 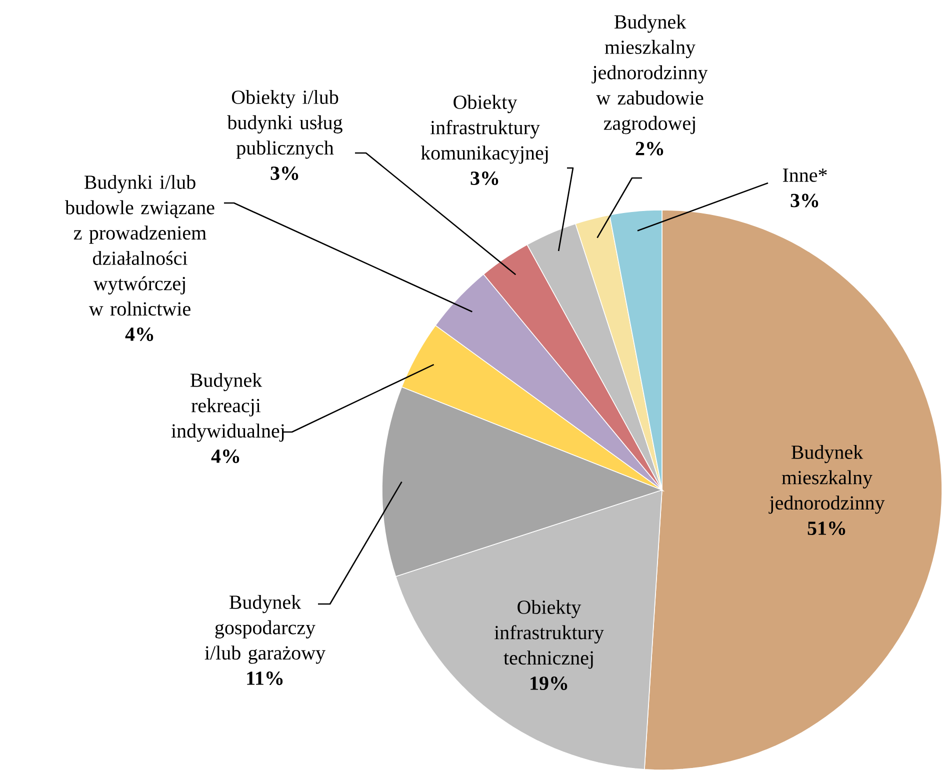 I want to click on slice-label: Budynek mieszkalny jednorodzinny, so click(x=826, y=479).